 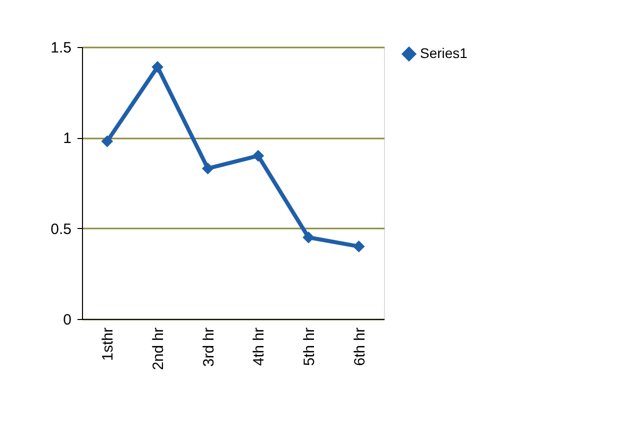 I want to click on x-tick-label: 6th hr, so click(x=359, y=347).